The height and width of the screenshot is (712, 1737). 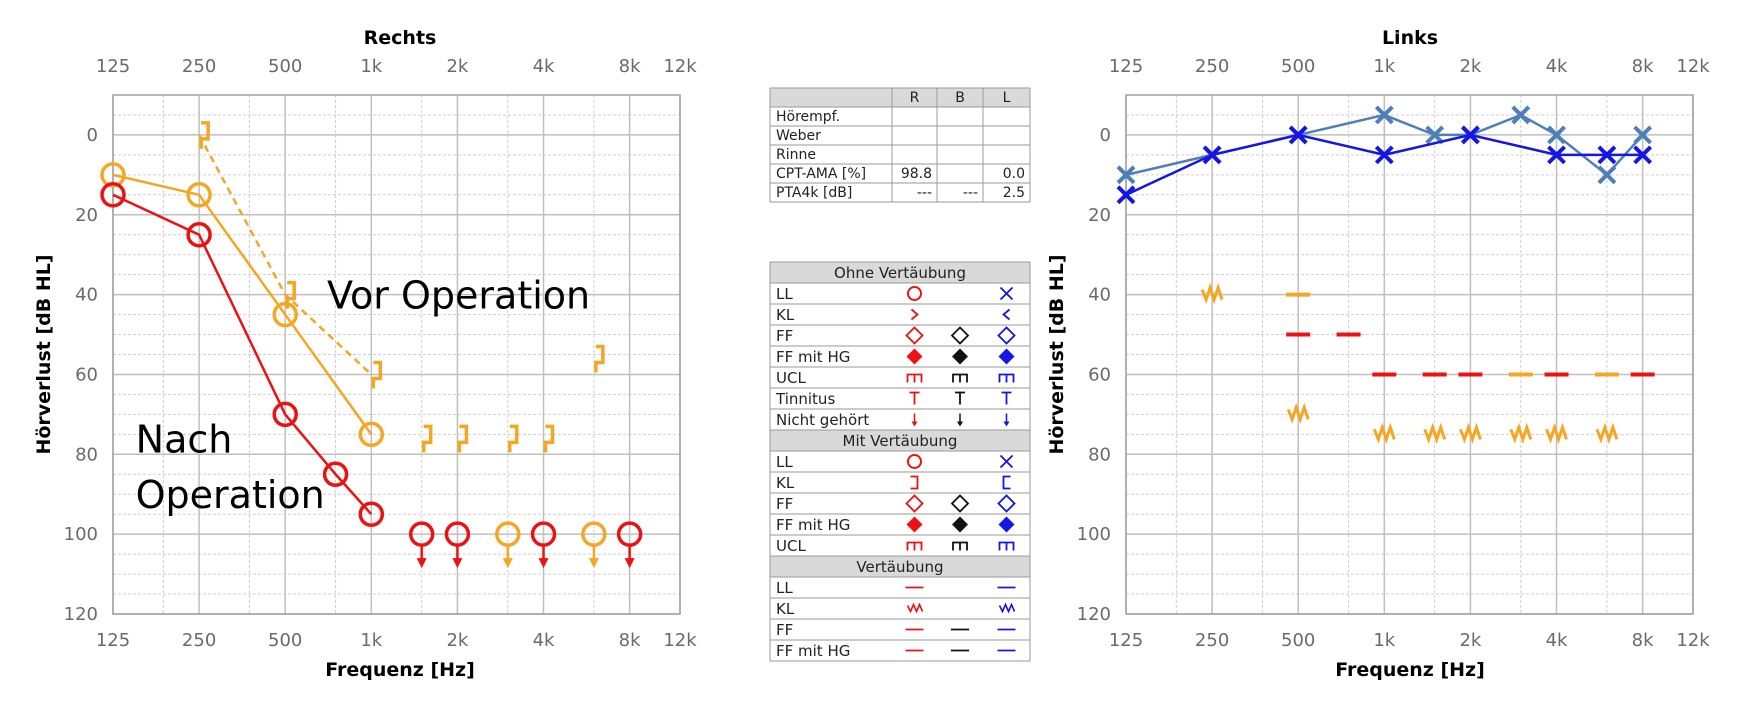 I want to click on x-tick-label-bottom: 8k, so click(x=1643, y=640).